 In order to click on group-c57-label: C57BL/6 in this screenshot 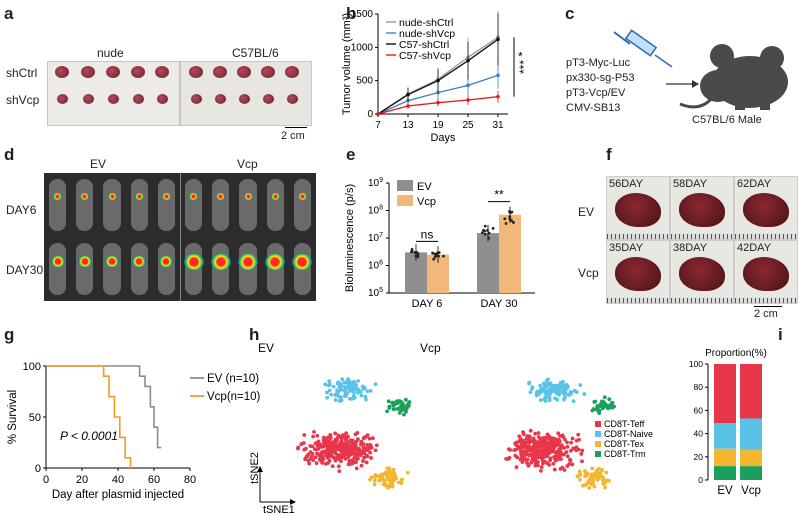, I will do `click(255, 53)`.